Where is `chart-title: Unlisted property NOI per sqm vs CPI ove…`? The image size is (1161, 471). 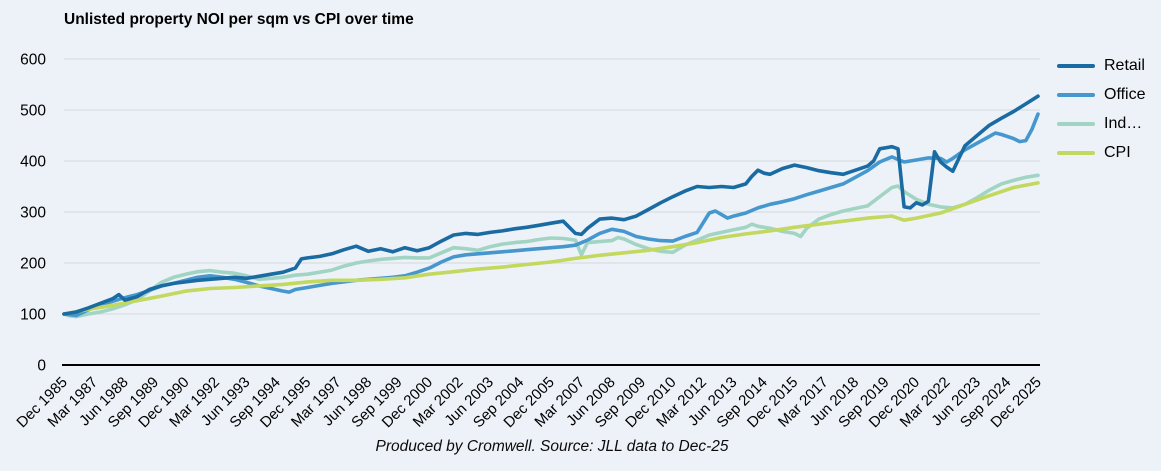 chart-title: Unlisted property NOI per sqm vs CPI ove… is located at coordinates (239, 19).